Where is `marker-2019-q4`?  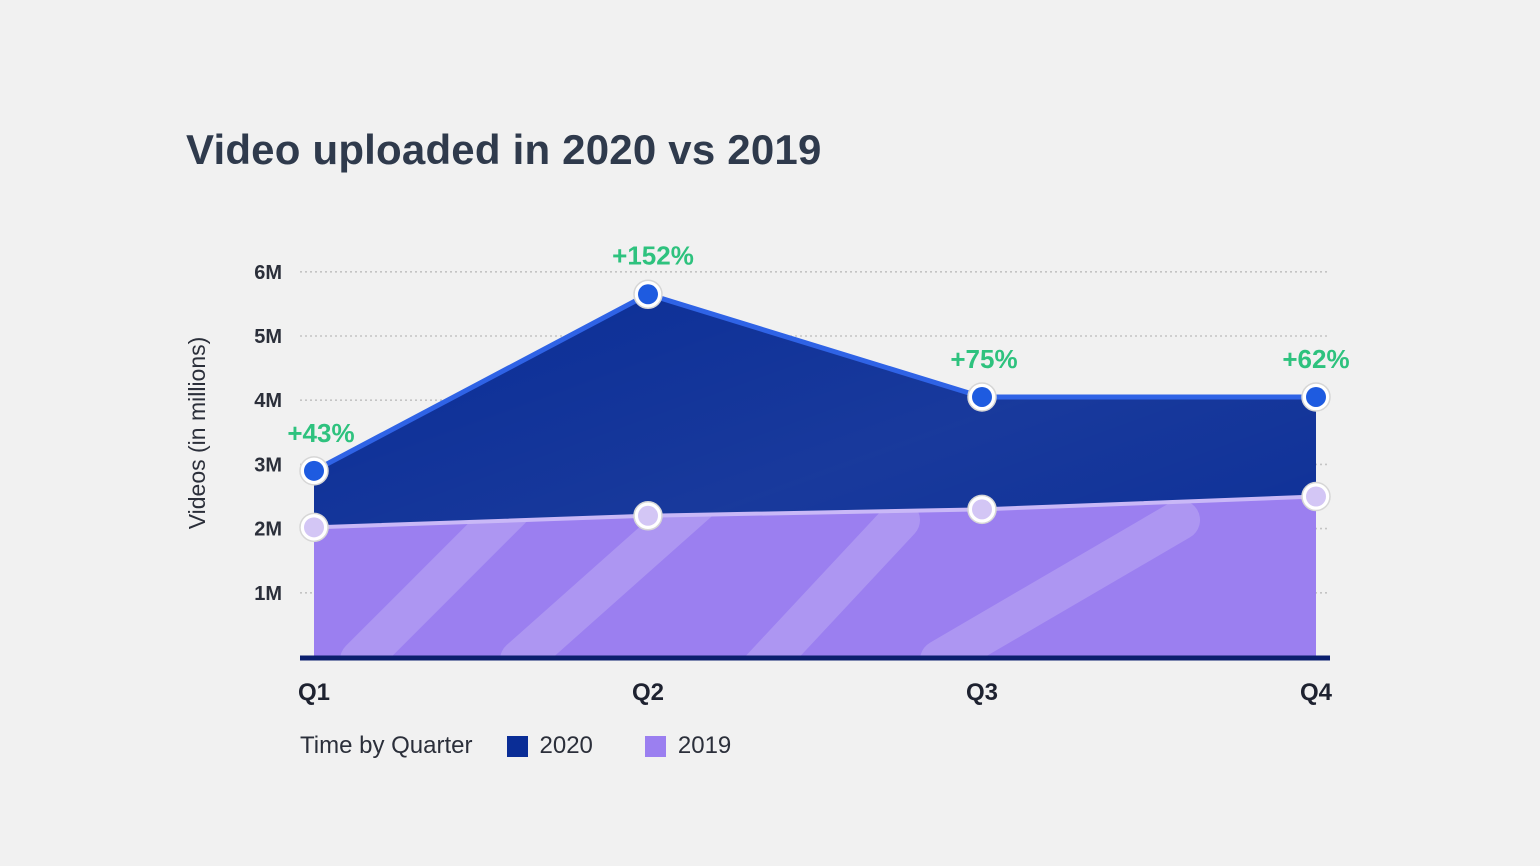
marker-2019-q4 is located at coordinates (1316, 496).